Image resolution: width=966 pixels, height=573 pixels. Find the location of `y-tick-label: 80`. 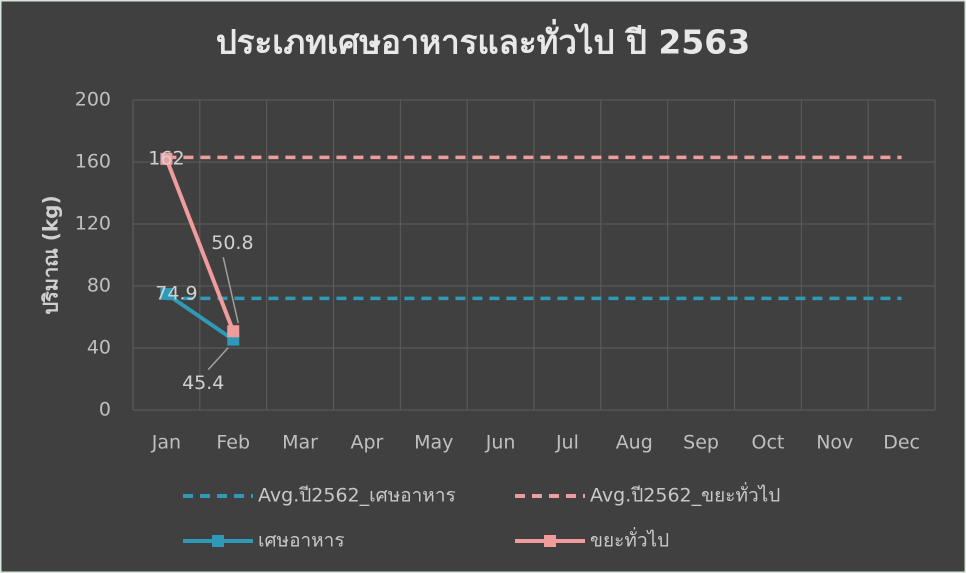

y-tick-label: 80 is located at coordinates (99, 286).